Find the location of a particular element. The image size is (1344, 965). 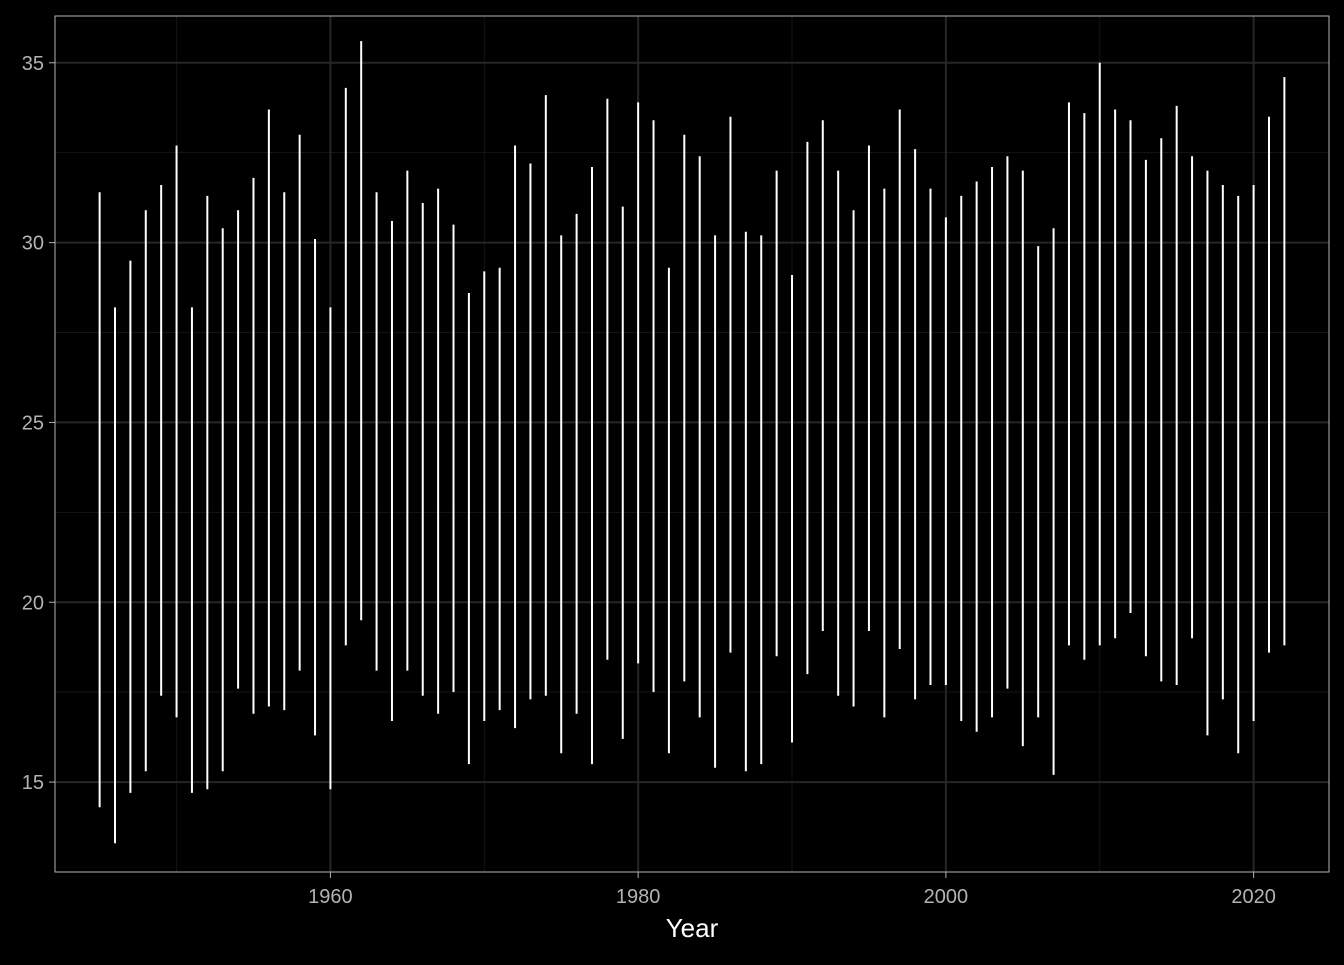

x-tick-label: 1980 is located at coordinates (638, 897).